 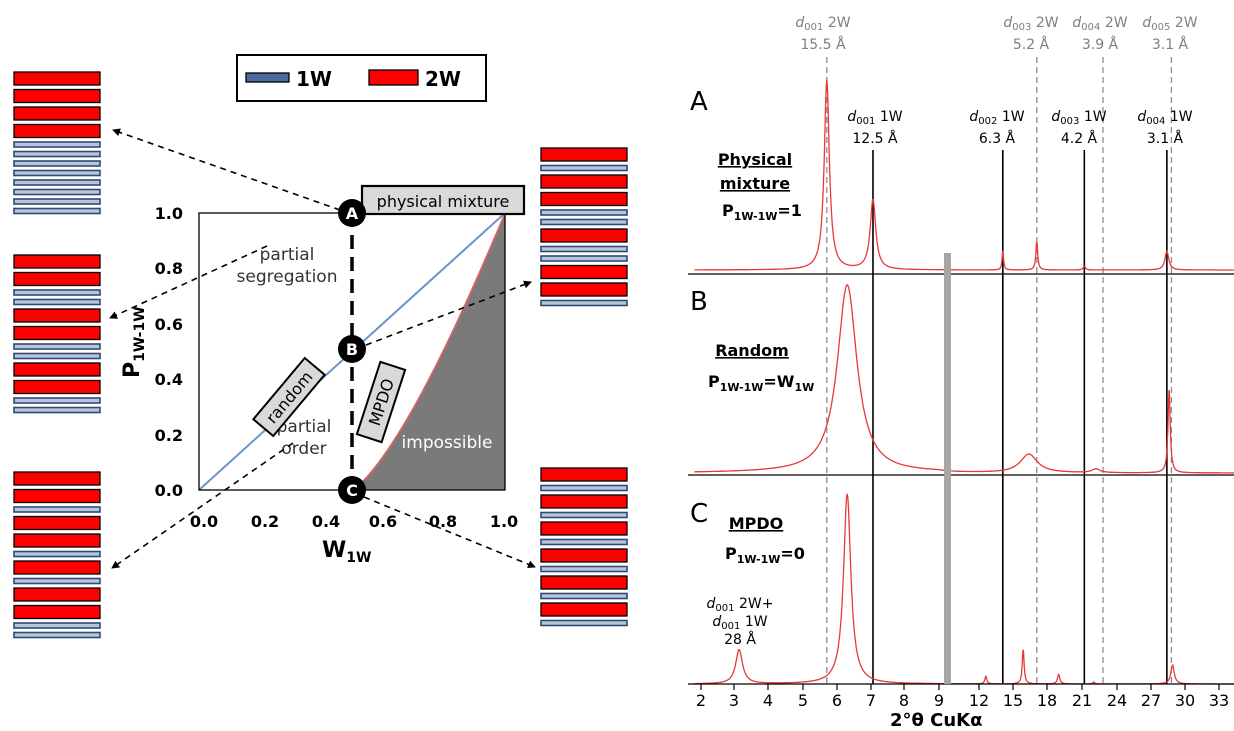 I want to click on svg-text: 28 Å, so click(x=740, y=639).